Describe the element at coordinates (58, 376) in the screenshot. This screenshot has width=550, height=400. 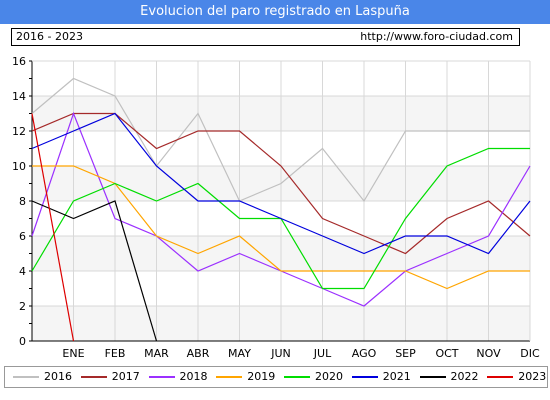
I see `legend-label: 2016` at that location.